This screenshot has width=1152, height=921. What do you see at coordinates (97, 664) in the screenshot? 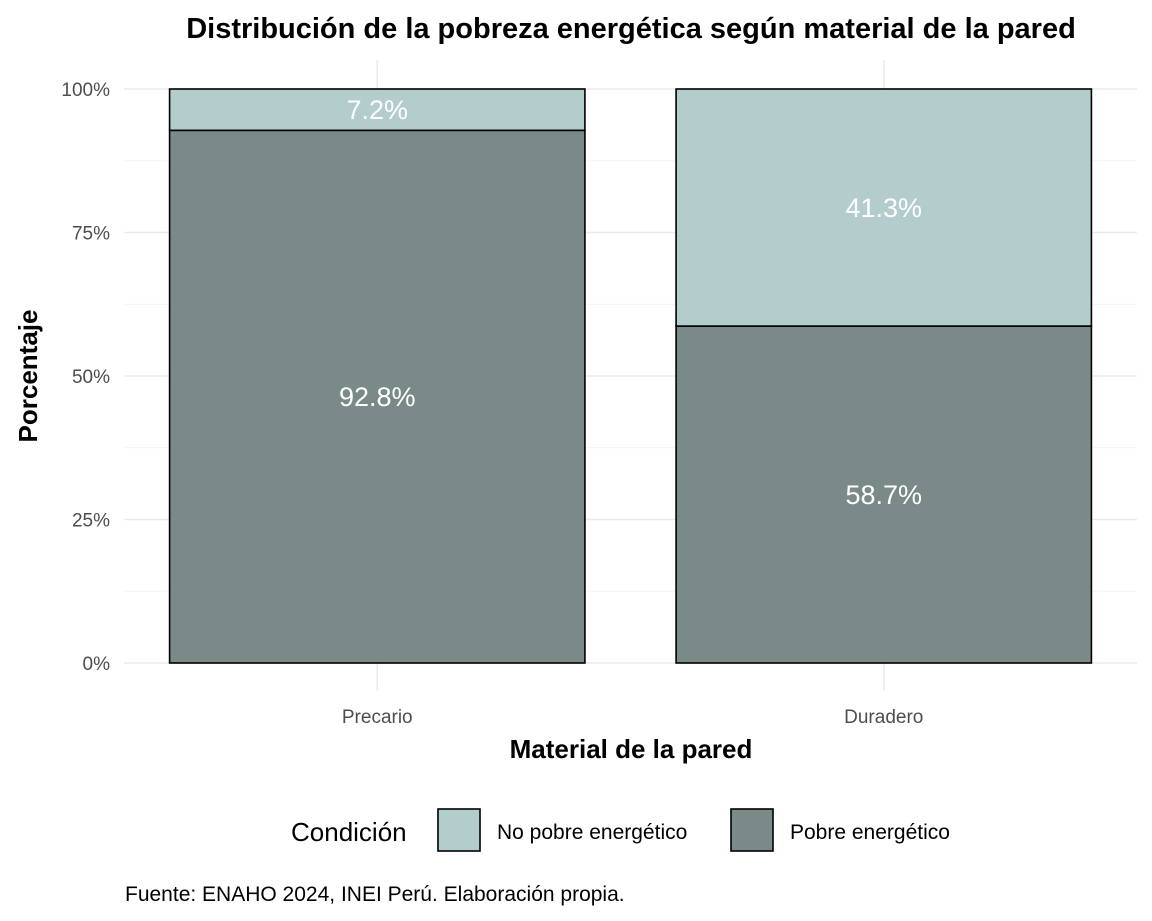
I see `y-tick-label: 0%` at bounding box center [97, 664].